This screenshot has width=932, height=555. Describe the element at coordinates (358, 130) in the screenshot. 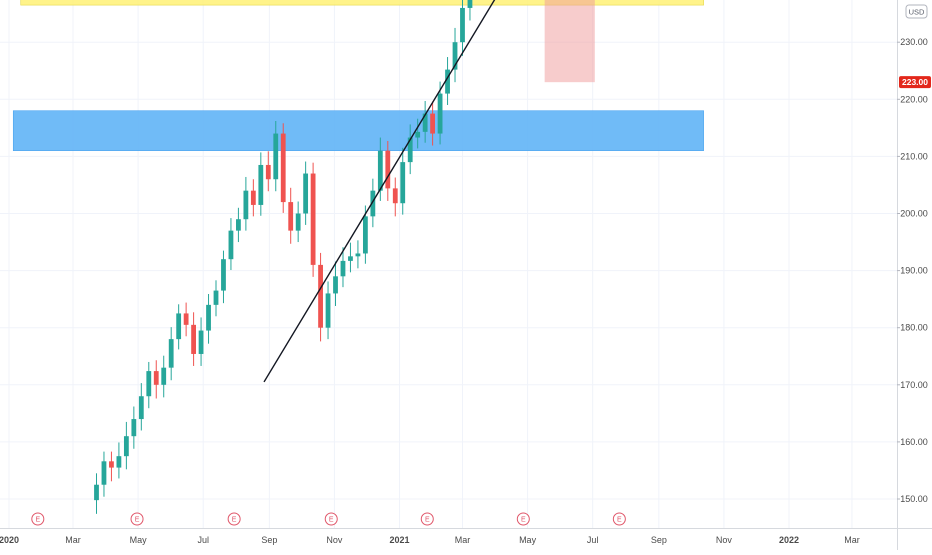

I see `support-zone` at that location.